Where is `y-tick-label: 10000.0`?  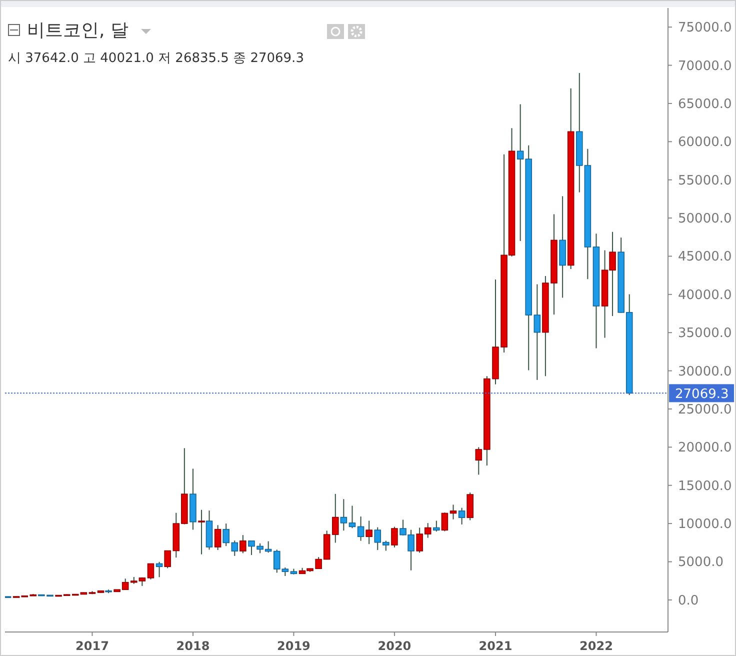 y-tick-label: 10000.0 is located at coordinates (705, 524).